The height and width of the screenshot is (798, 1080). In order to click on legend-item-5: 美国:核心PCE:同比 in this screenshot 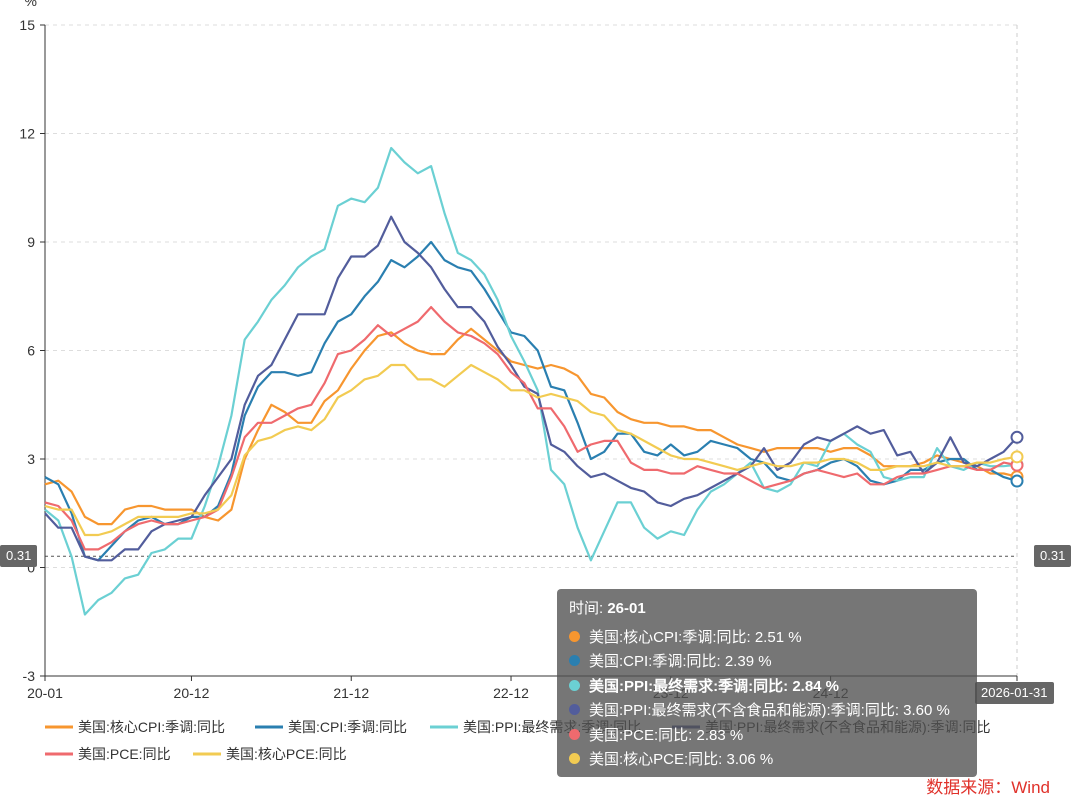, I will do `click(270, 754)`.